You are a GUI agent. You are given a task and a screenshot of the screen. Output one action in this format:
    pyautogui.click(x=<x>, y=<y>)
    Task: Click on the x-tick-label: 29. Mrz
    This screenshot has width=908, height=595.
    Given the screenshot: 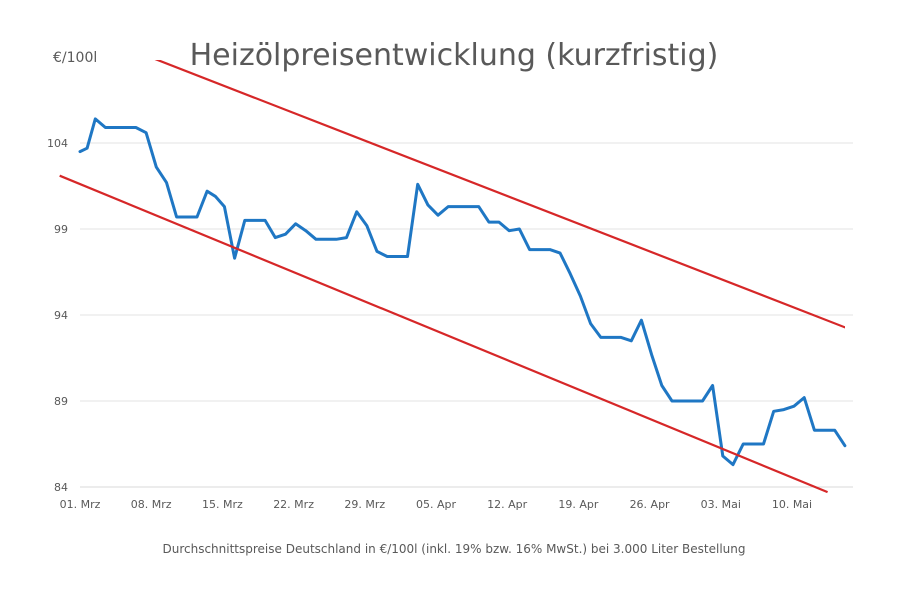 What is the action you would take?
    pyautogui.click(x=364, y=504)
    